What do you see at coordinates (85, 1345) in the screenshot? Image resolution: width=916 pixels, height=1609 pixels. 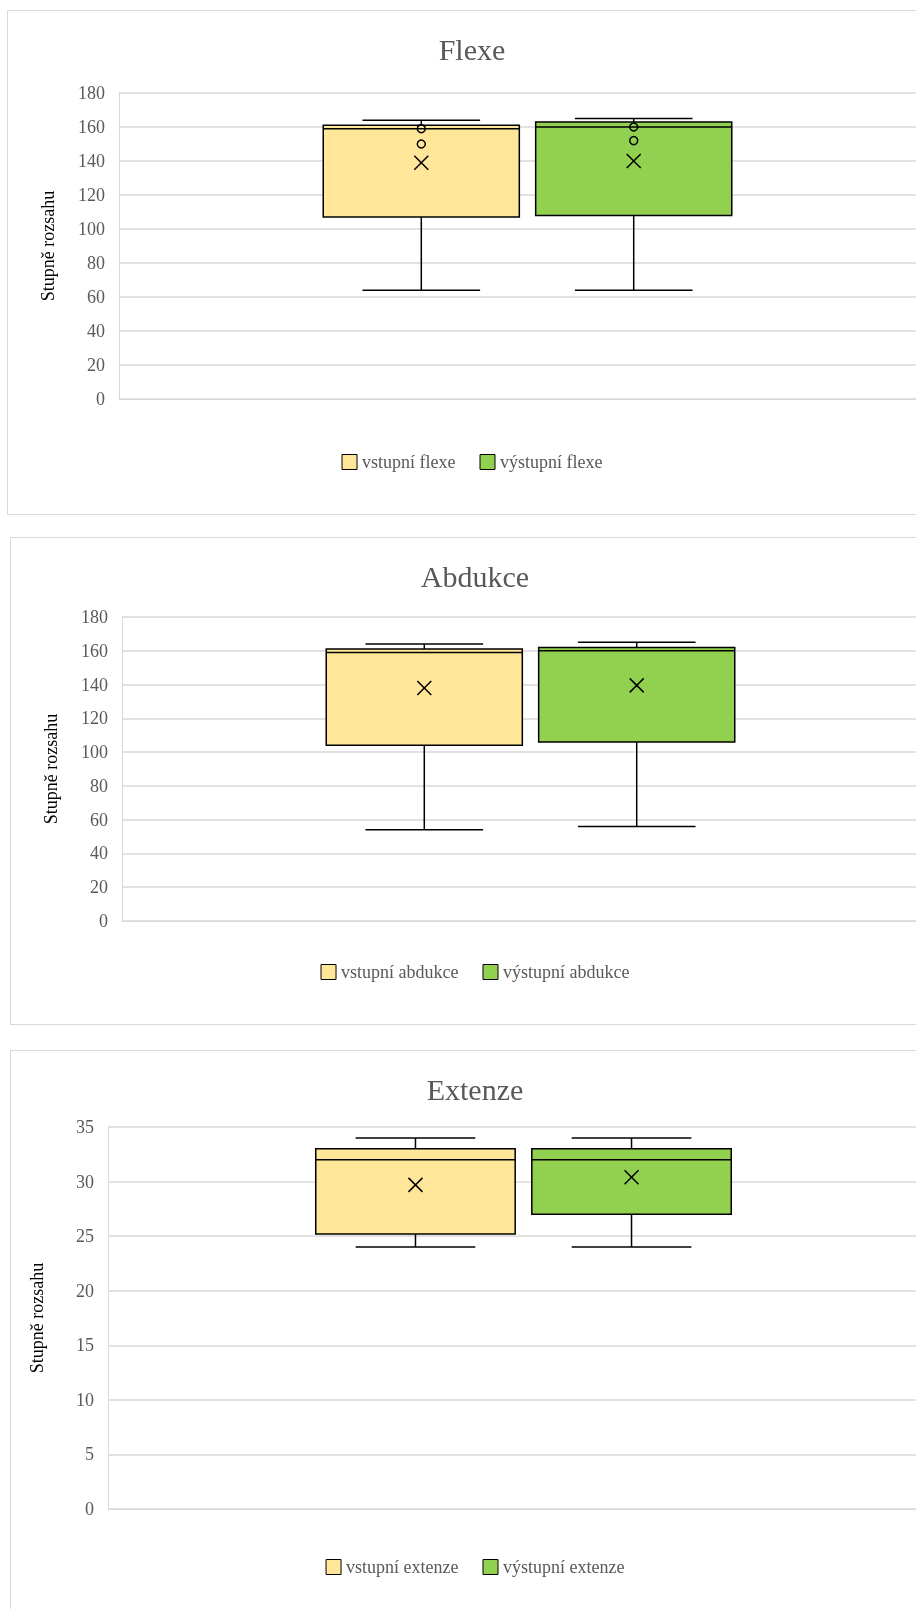 I see `y-tick-label: 15` at bounding box center [85, 1345].